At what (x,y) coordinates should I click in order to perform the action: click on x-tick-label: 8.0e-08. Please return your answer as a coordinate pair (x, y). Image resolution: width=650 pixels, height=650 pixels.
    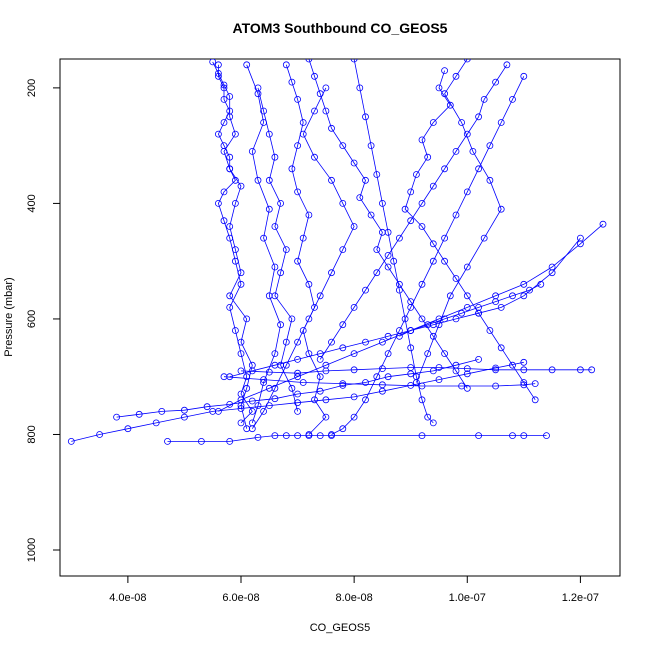
    Looking at the image, I should click on (353, 598).